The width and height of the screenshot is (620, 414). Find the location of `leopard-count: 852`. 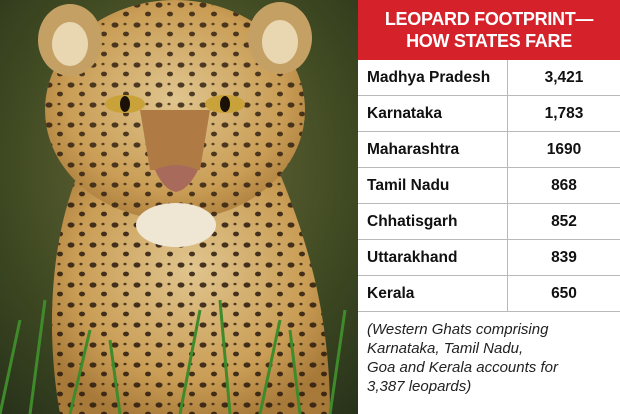

leopard-count: 852 is located at coordinates (564, 221).